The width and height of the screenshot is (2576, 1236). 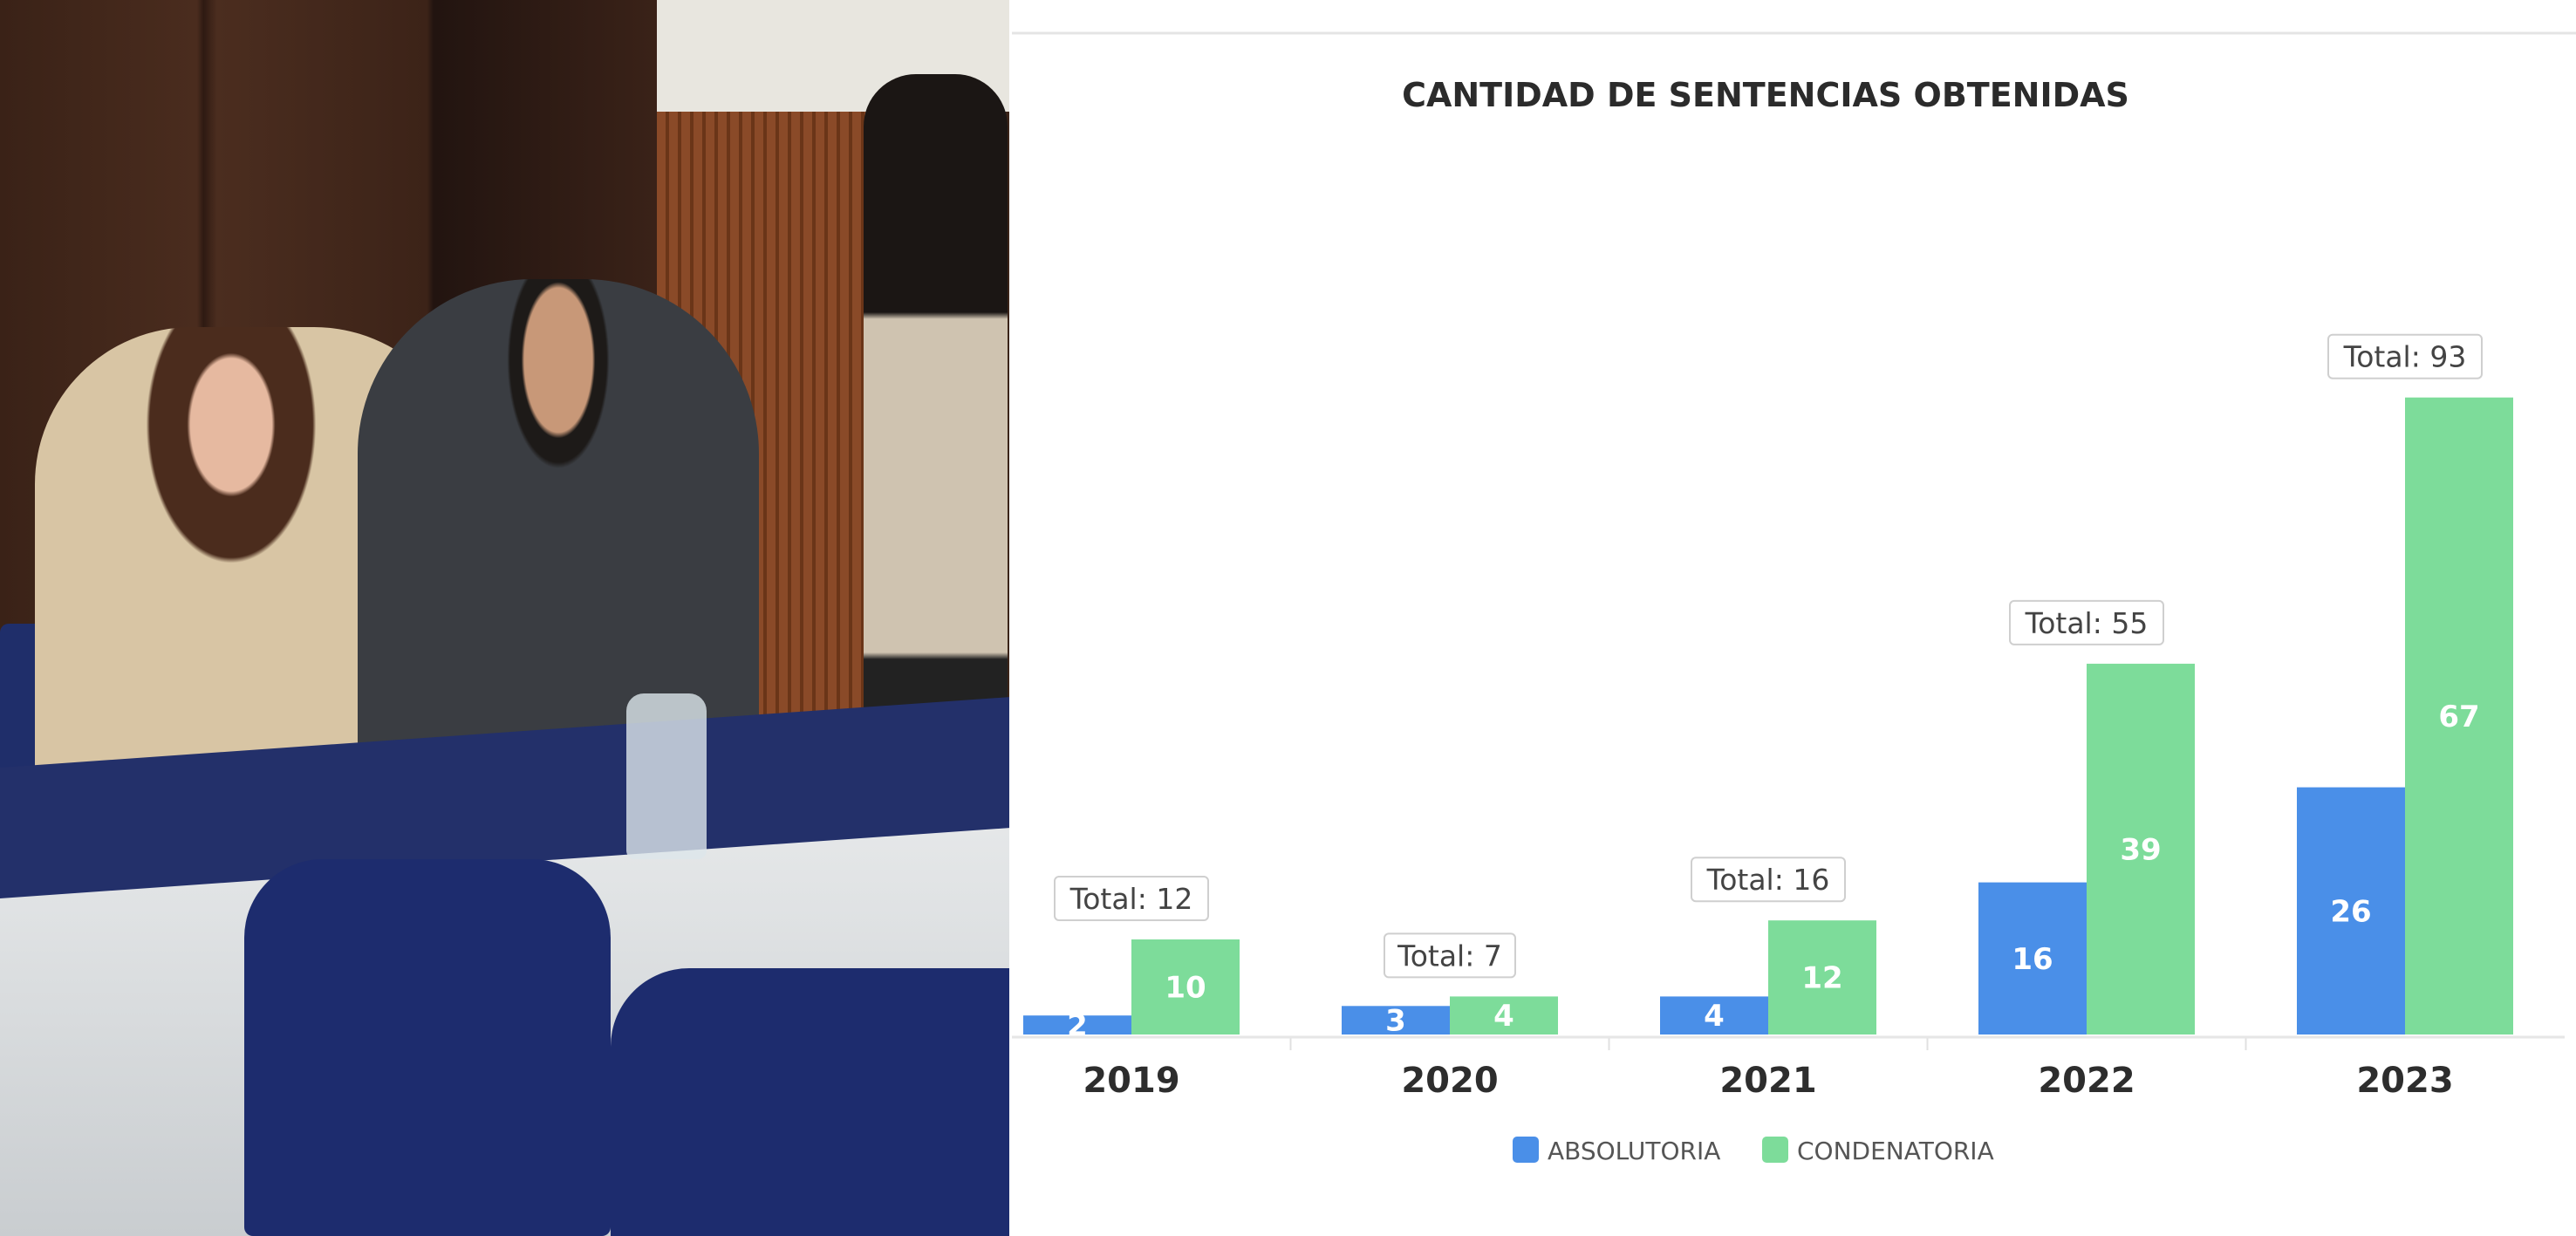 What do you see at coordinates (1895, 1151) in the screenshot?
I see `legend-label-condenatoria: CONDENATORIA` at bounding box center [1895, 1151].